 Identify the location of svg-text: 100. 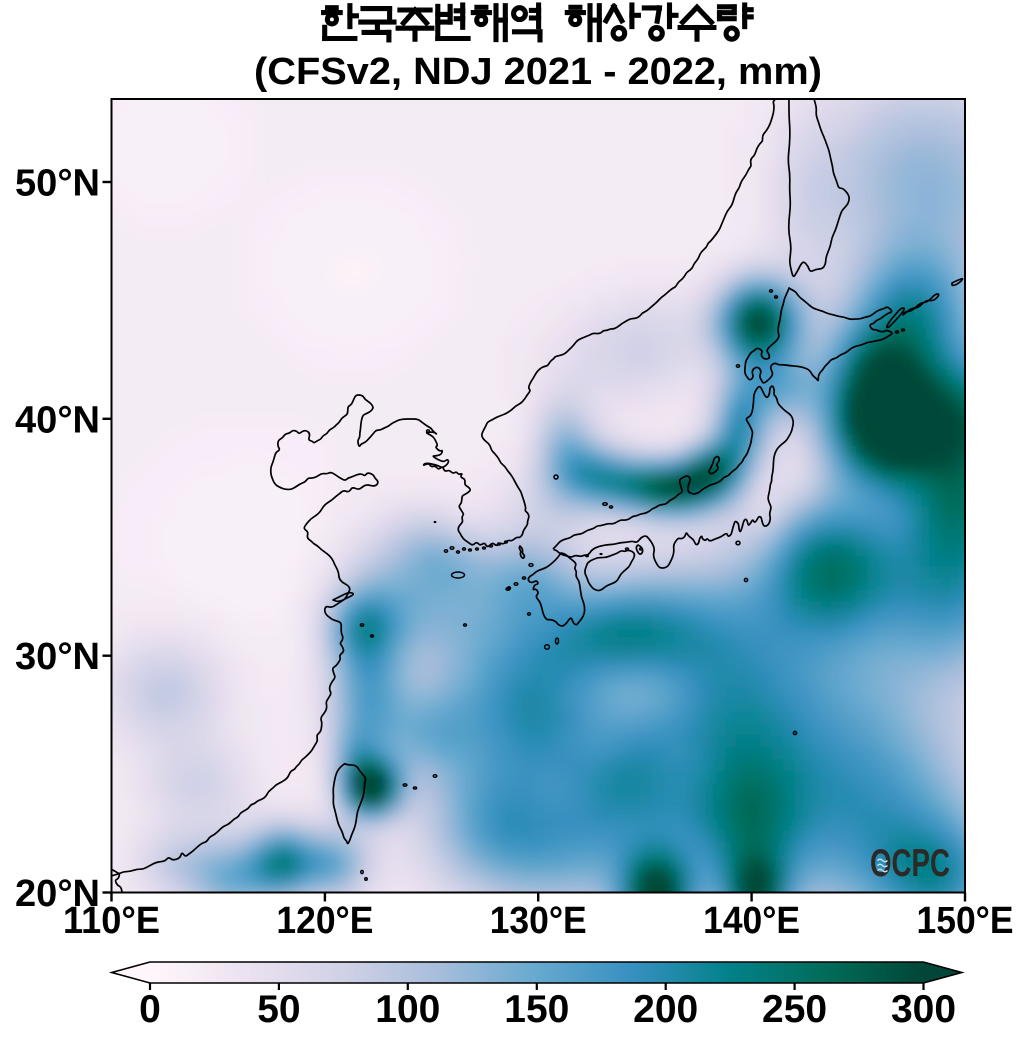
(407, 1009).